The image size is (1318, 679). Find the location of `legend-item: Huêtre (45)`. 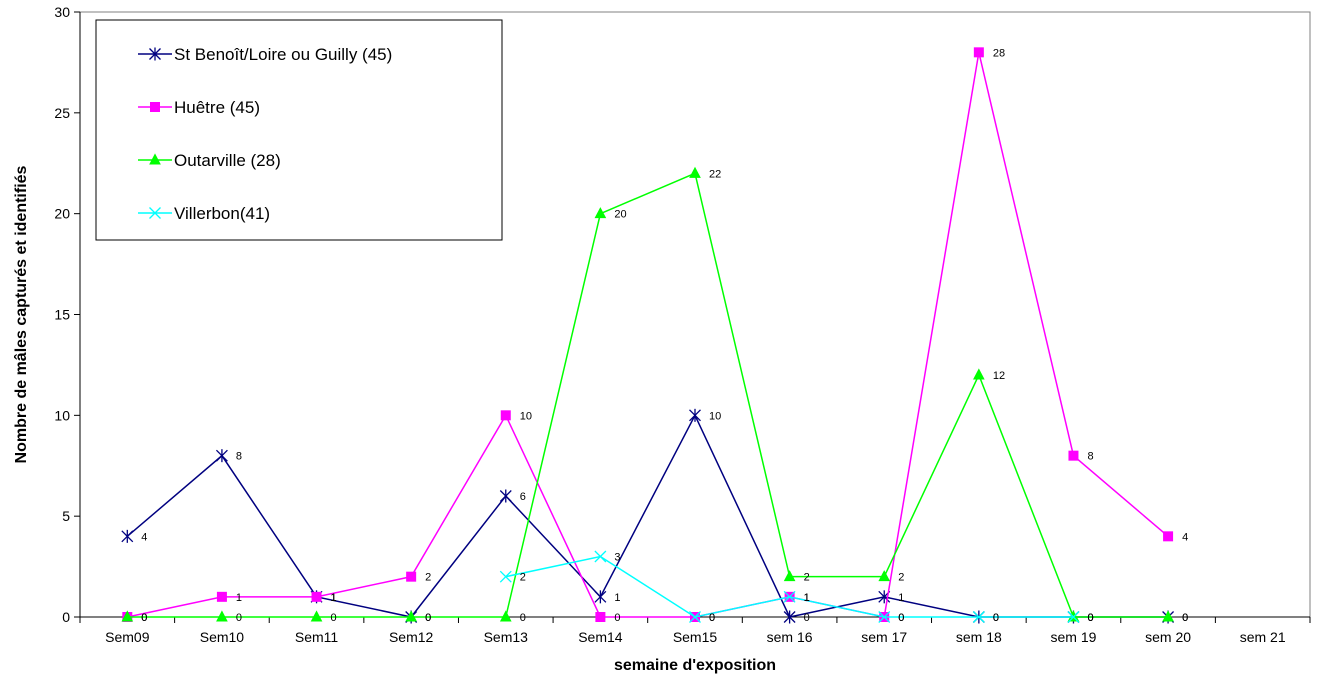

legend-item: Huêtre (45) is located at coordinates (199, 107).